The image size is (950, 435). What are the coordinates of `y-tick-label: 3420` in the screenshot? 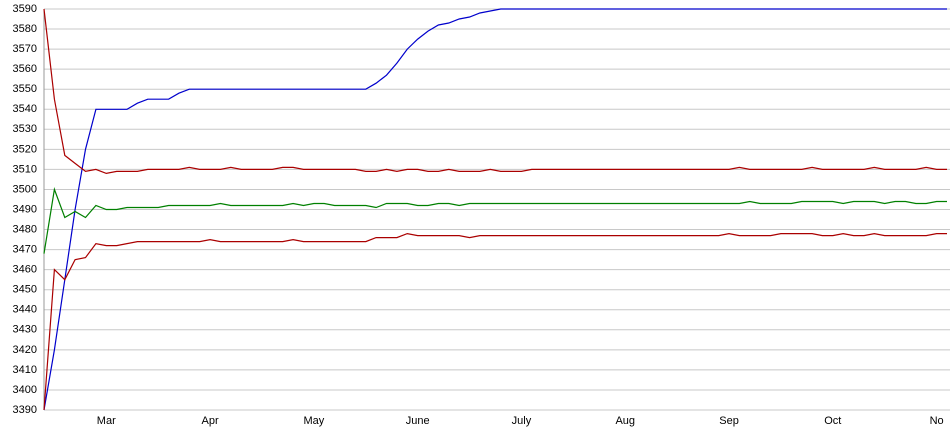 It's located at (25, 350).